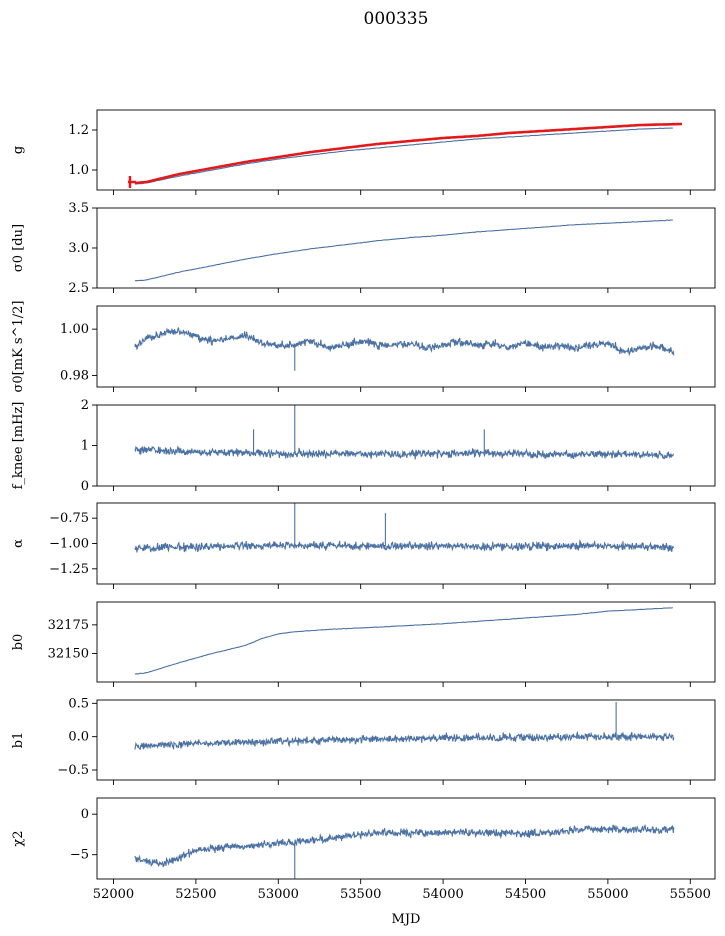 Image resolution: width=725 pixels, height=936 pixels. Describe the element at coordinates (68, 653) in the screenshot. I see `y-tick-label: 32150` at that location.